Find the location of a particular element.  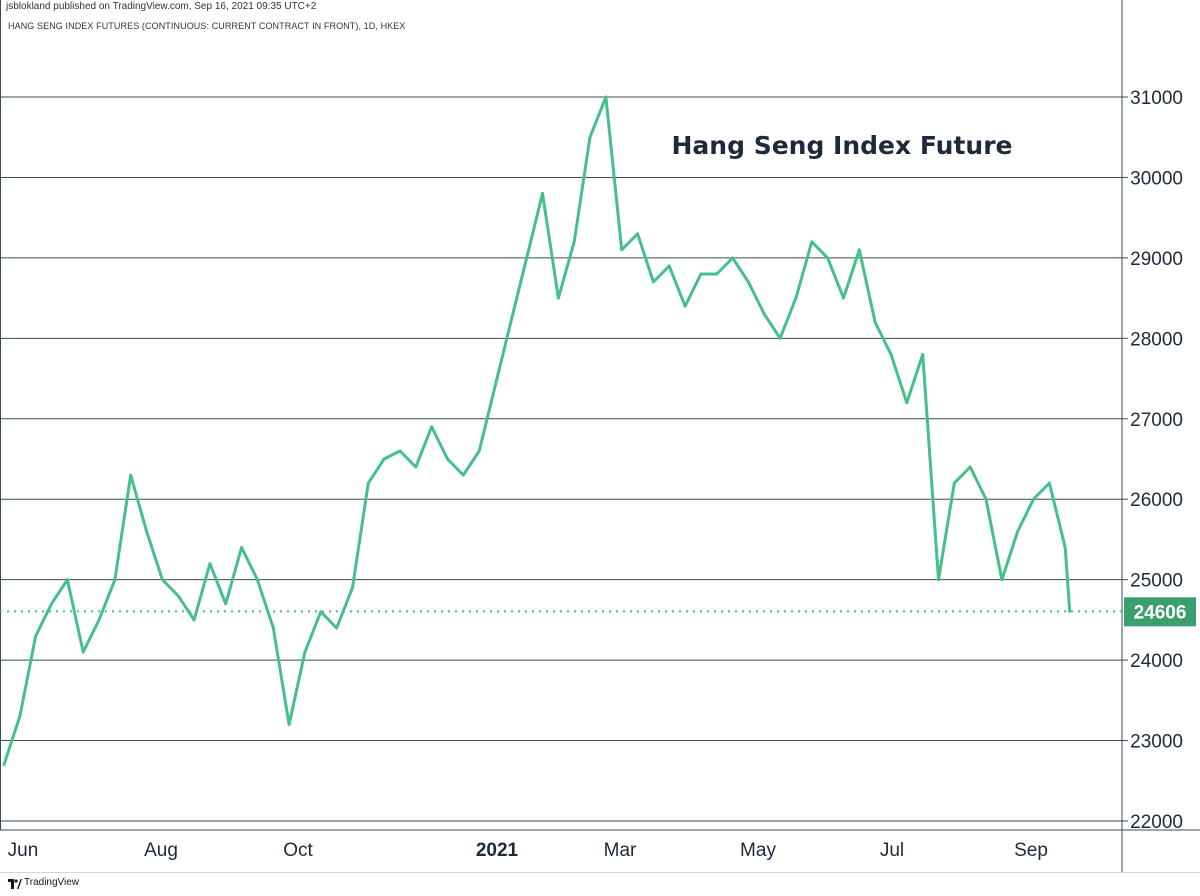

x-tick-label: Mar is located at coordinates (620, 850).